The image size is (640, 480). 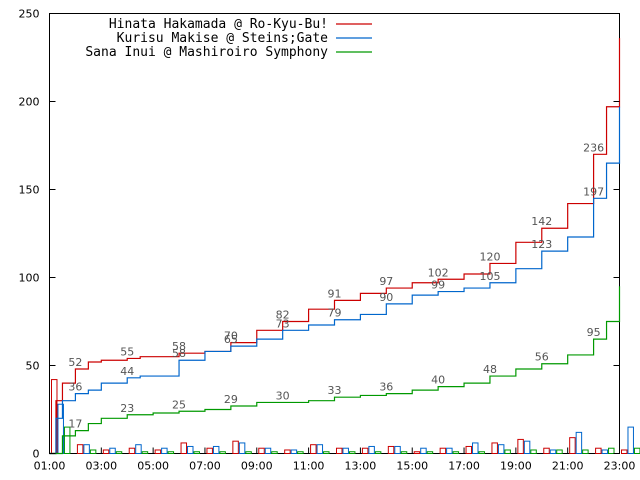 What do you see at coordinates (568, 466) in the screenshot?
I see `x-tick-label: 21:00` at bounding box center [568, 466].